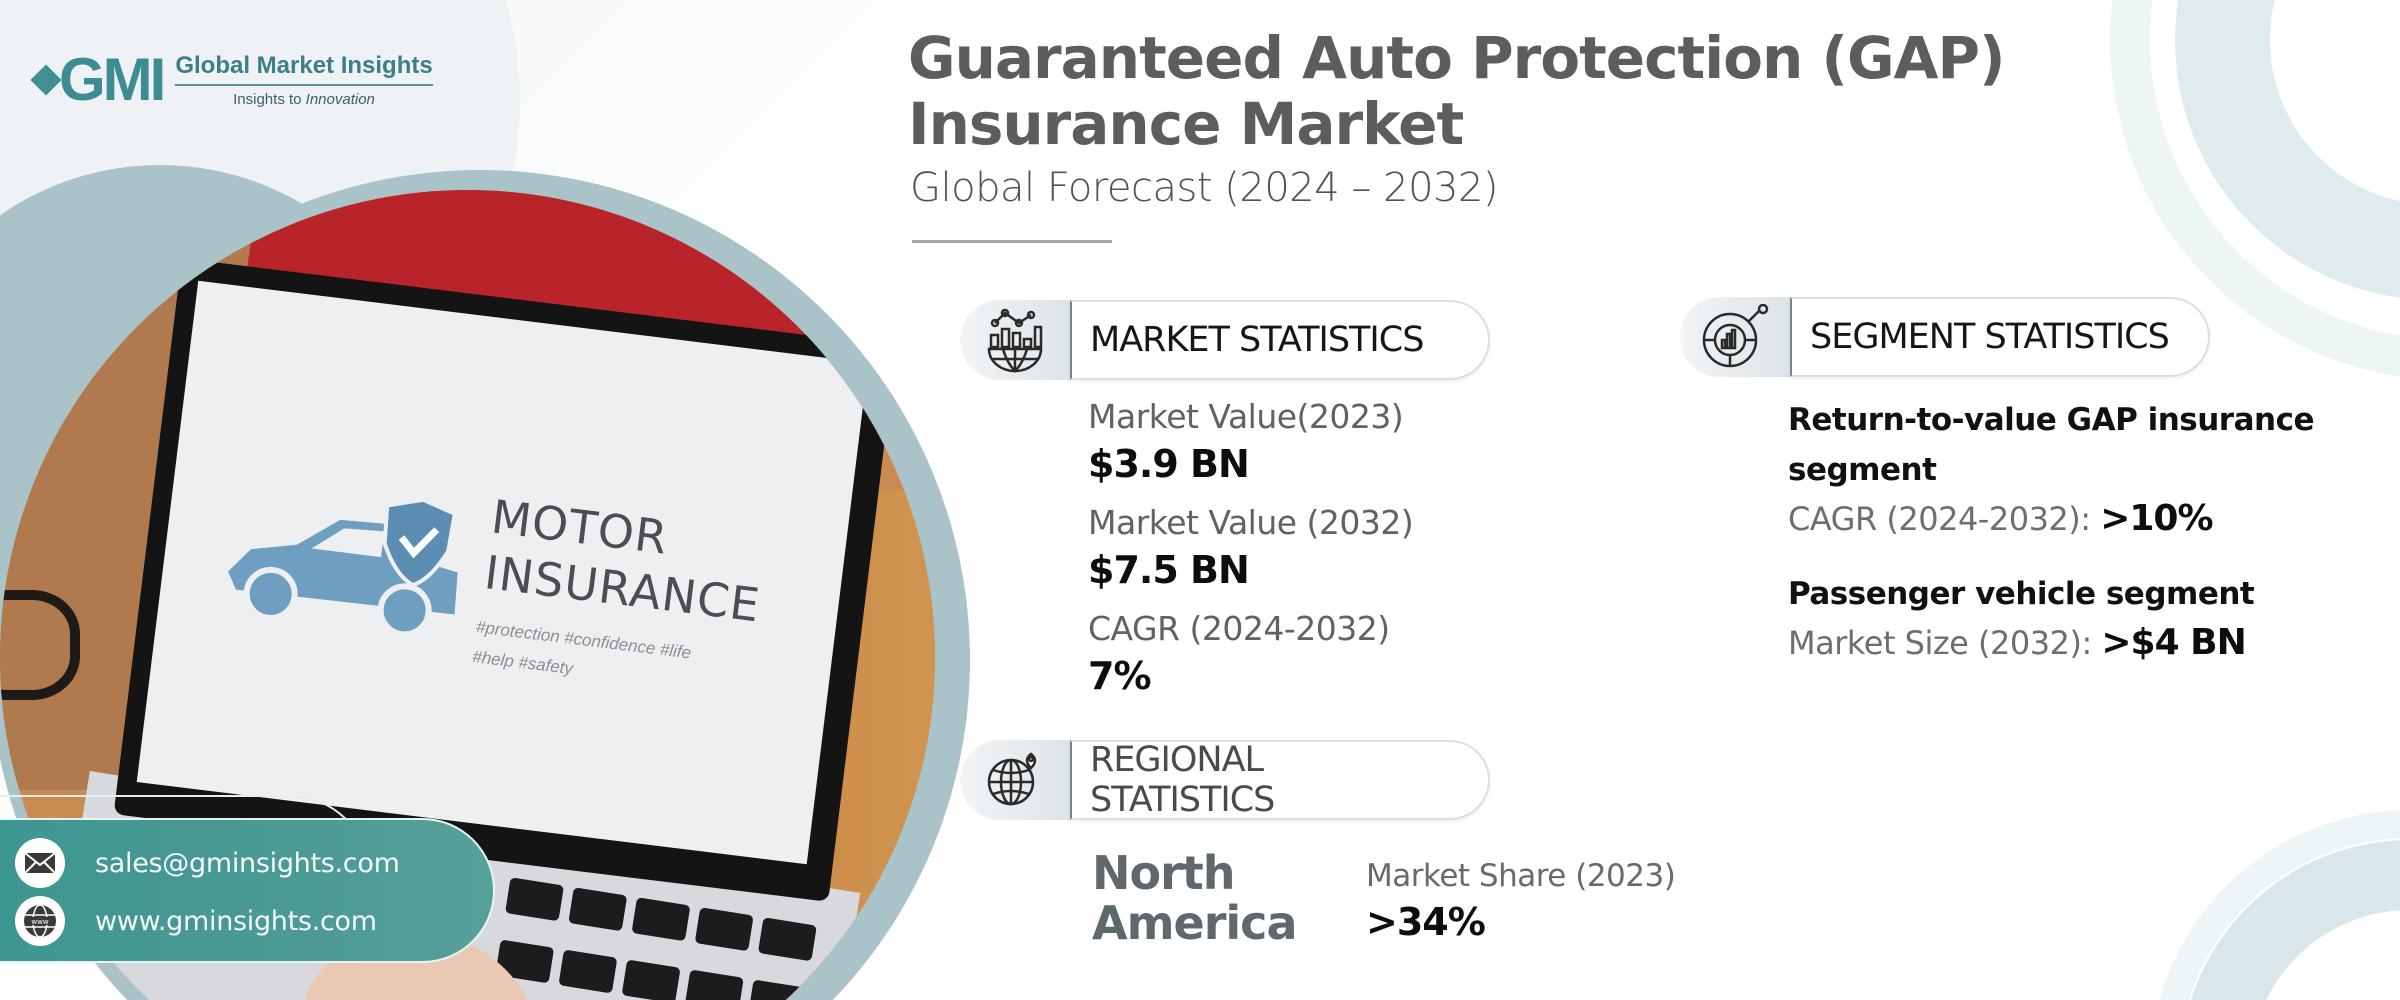 Image resolution: width=2400 pixels, height=1000 pixels. What do you see at coordinates (1521, 876) in the screenshot?
I see `market-share-label: Market Share (2023)` at bounding box center [1521, 876].